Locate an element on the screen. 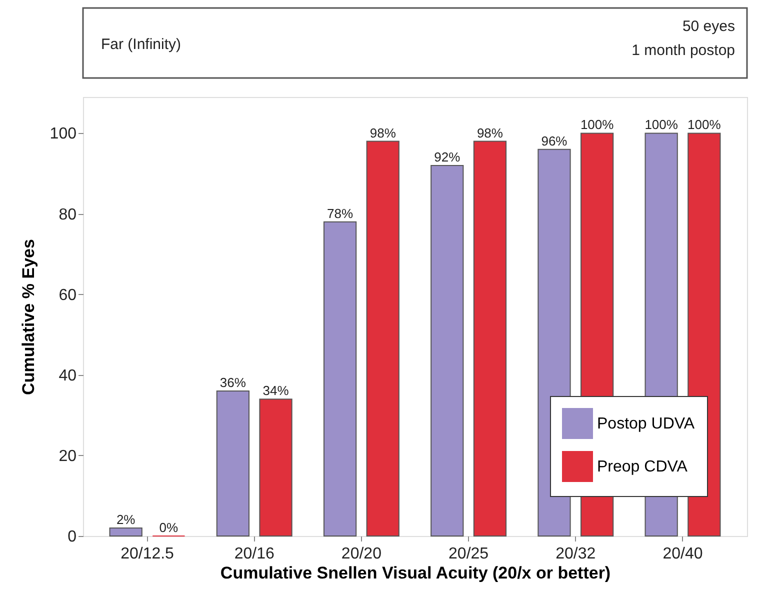  data-label: 78% is located at coordinates (340, 213).